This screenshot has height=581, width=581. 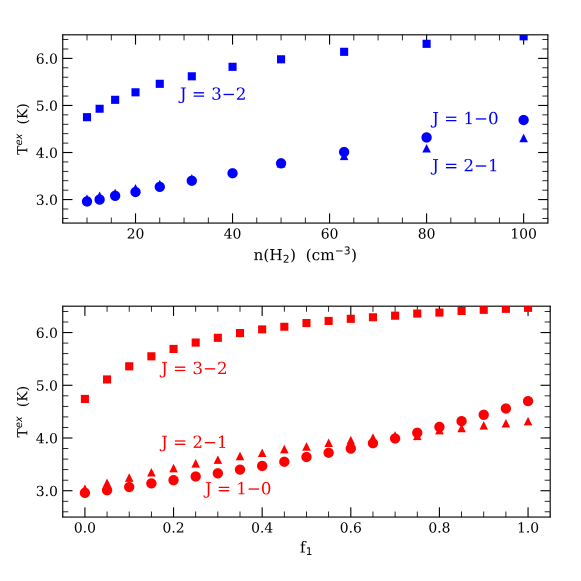 What do you see at coordinates (262, 527) in the screenshot?
I see `x-tick-label: 0.4` at bounding box center [262, 527].